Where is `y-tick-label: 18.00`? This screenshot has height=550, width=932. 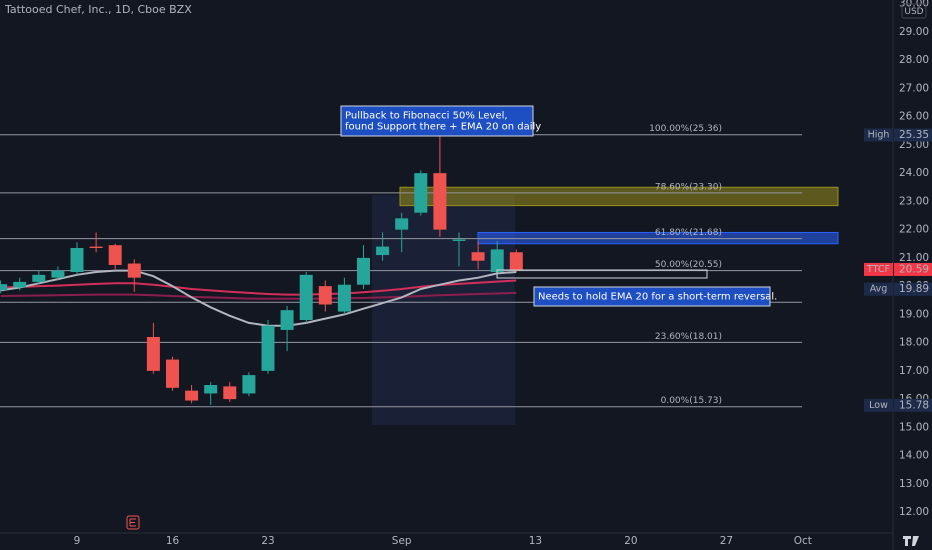
y-tick-label: 18.00 is located at coordinates (914, 343).